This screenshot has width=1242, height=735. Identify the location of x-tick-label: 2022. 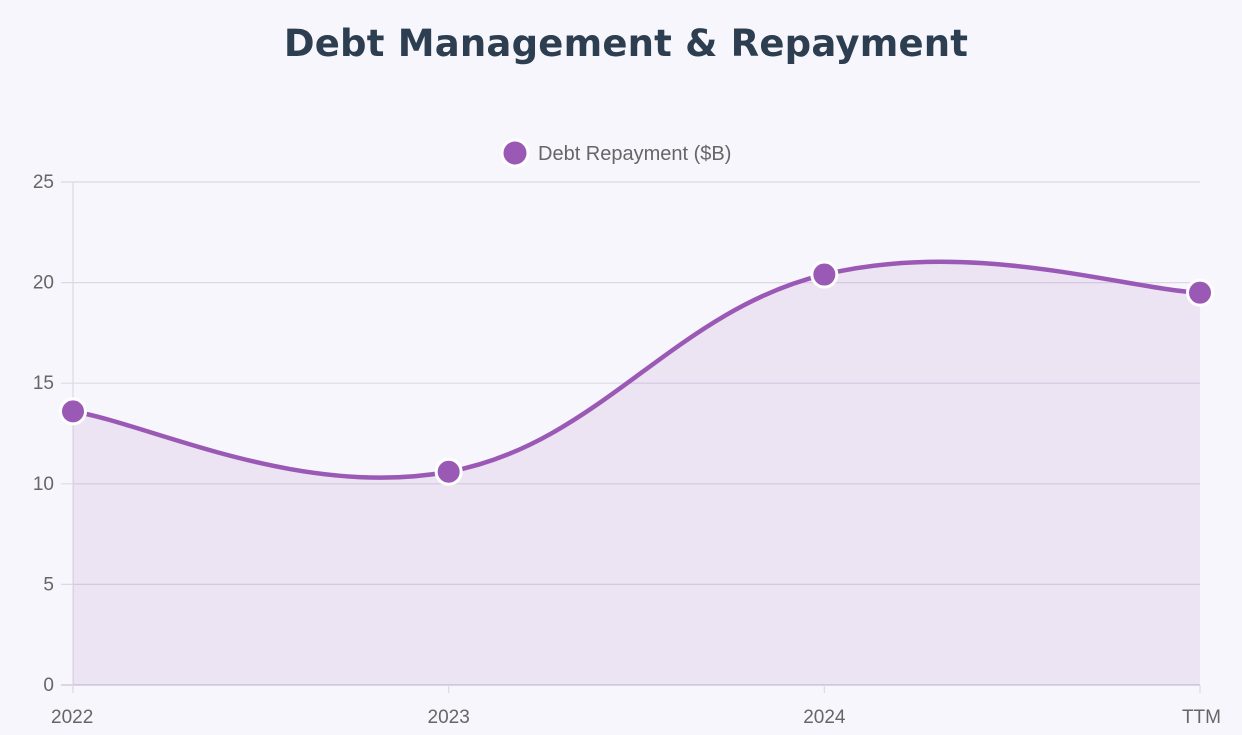
(72, 717).